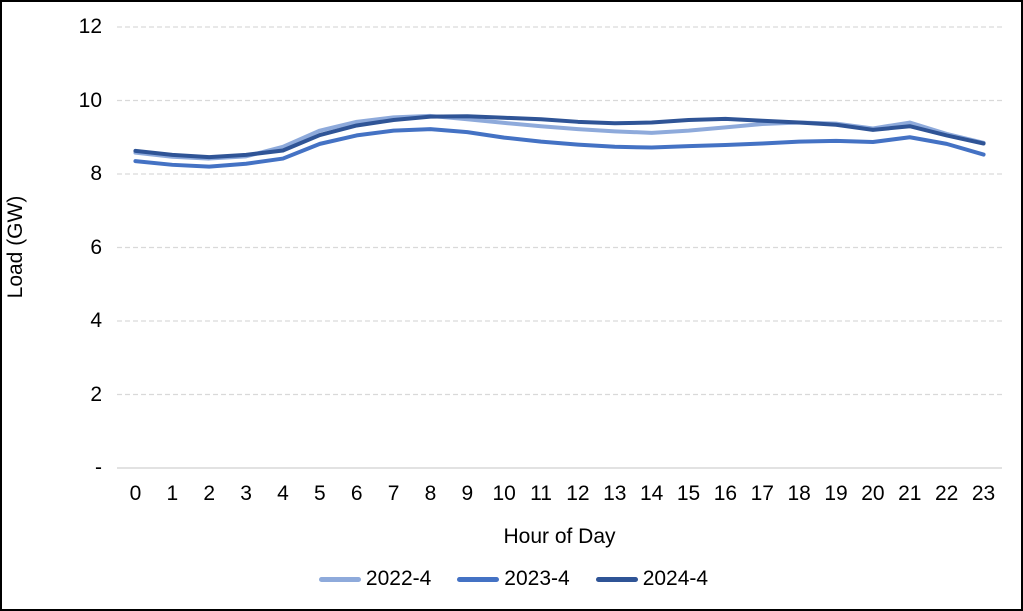 This screenshot has width=1023, height=611. What do you see at coordinates (430, 493) in the screenshot?
I see `x-tick-label: 8` at bounding box center [430, 493].